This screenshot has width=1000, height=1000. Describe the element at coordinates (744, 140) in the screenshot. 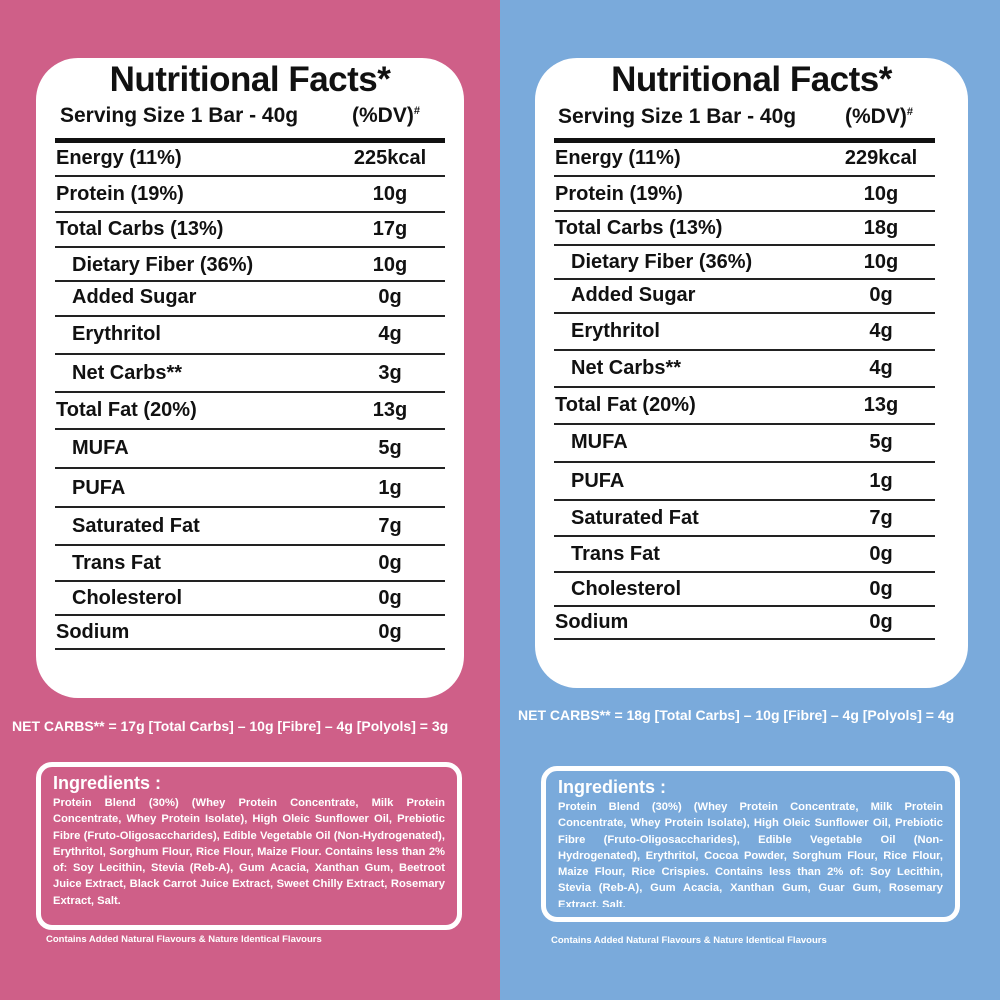

I see `header-divider` at that location.